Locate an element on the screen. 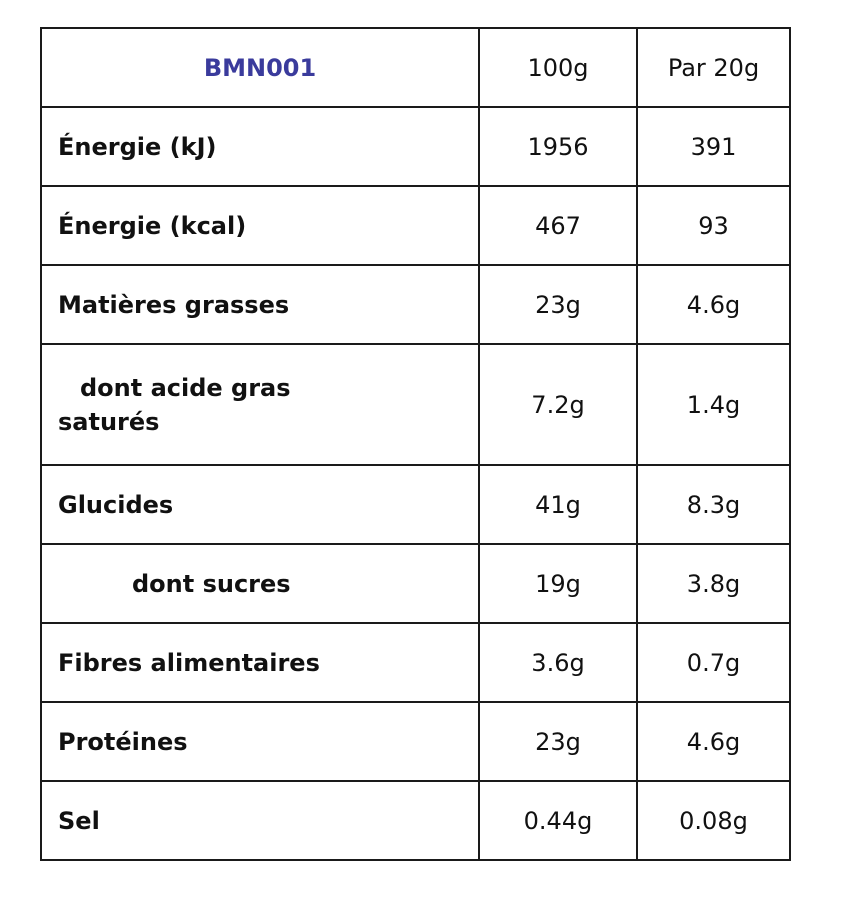 This screenshot has width=843, height=912. value-100g: 7.2g is located at coordinates (558, 404).